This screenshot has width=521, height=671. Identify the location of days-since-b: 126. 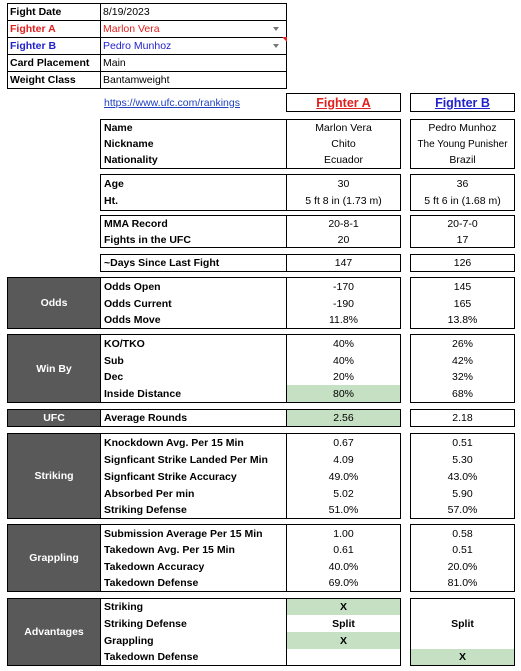
(462, 263).